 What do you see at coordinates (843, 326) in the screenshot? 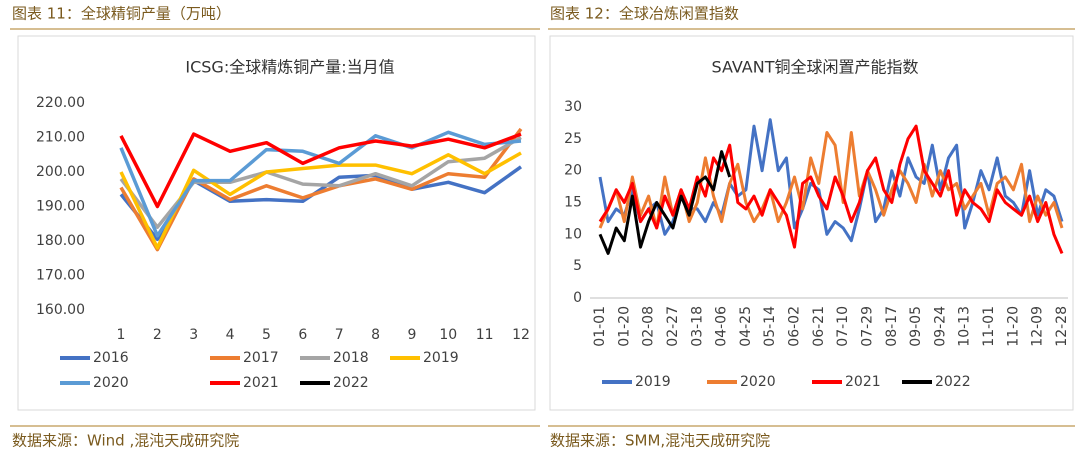
I see `x-tick-label: 07-10` at bounding box center [843, 326].